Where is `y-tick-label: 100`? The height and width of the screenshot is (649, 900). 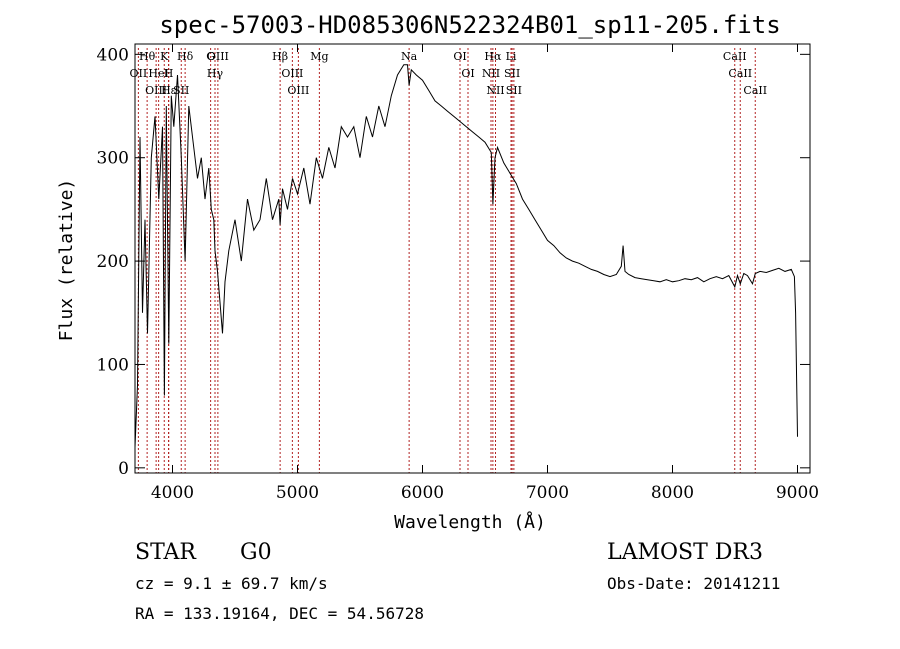
y-tick-label: 100 is located at coordinates (113, 365).